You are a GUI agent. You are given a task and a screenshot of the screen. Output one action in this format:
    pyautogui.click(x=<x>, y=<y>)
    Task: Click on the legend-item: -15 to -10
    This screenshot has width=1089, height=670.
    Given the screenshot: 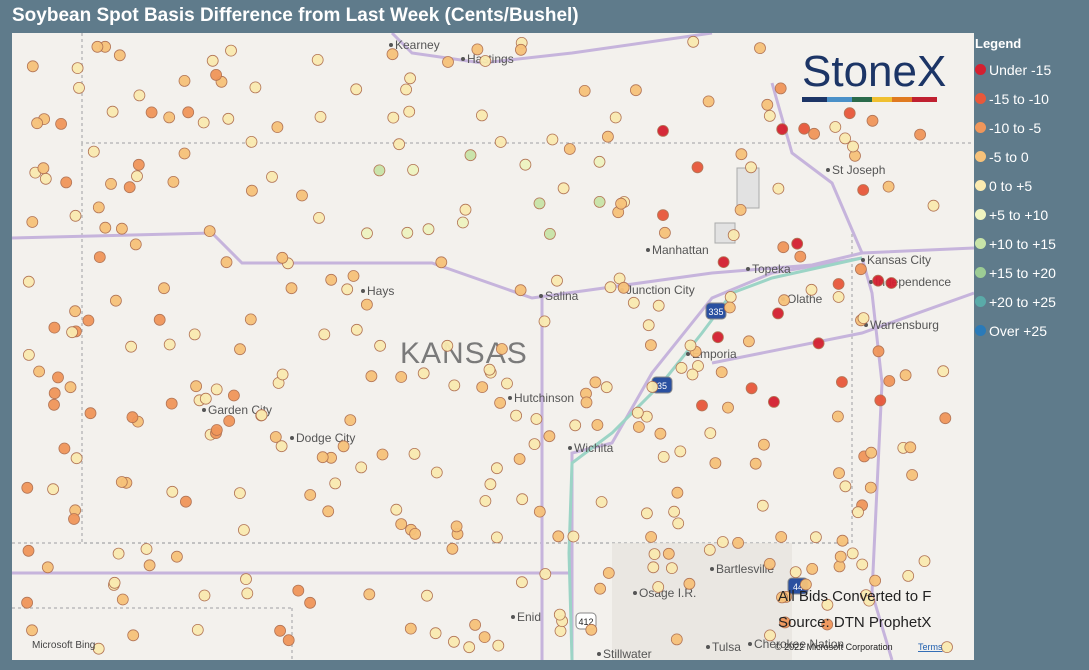 What is the action you would take?
    pyautogui.click(x=1015, y=98)
    